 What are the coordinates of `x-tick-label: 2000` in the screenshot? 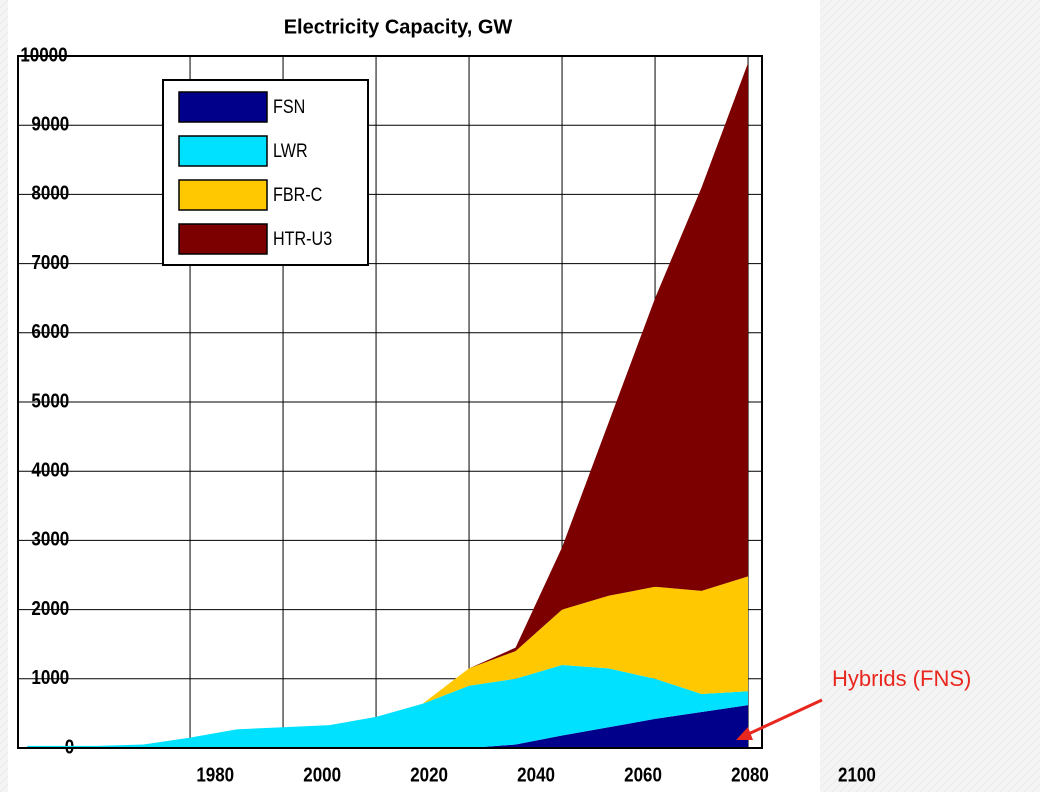 It's located at (322, 774).